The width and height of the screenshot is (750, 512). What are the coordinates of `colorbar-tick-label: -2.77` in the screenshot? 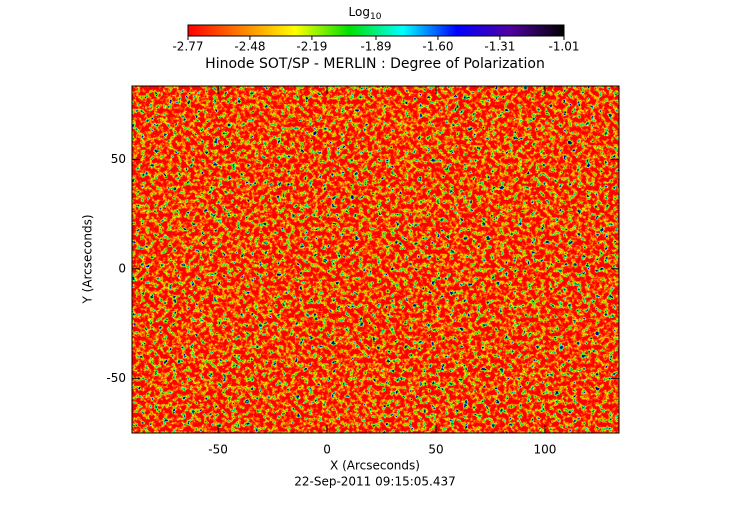 It's located at (187, 47).